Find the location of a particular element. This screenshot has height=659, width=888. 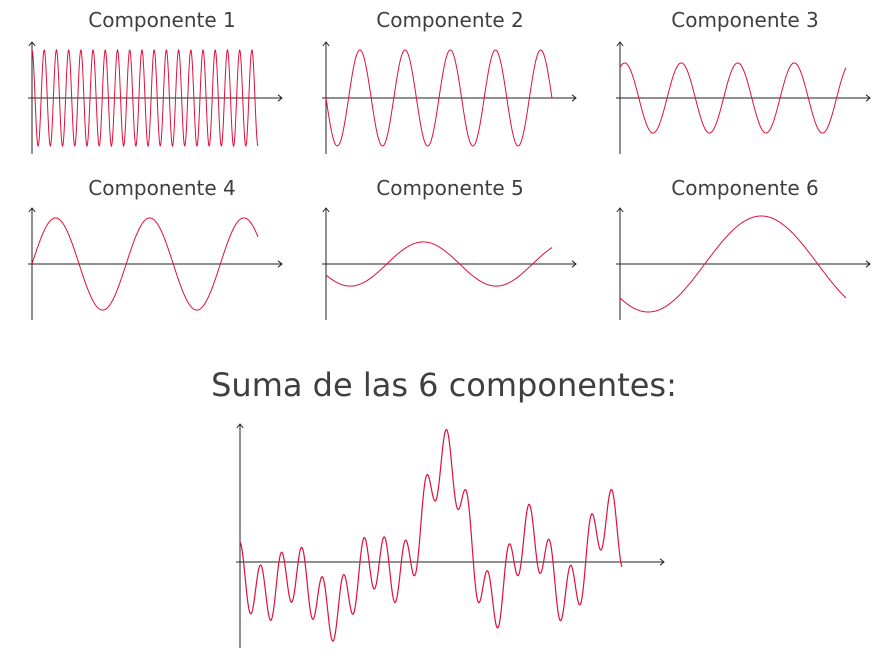

component-4-plot is located at coordinates (155, 263).